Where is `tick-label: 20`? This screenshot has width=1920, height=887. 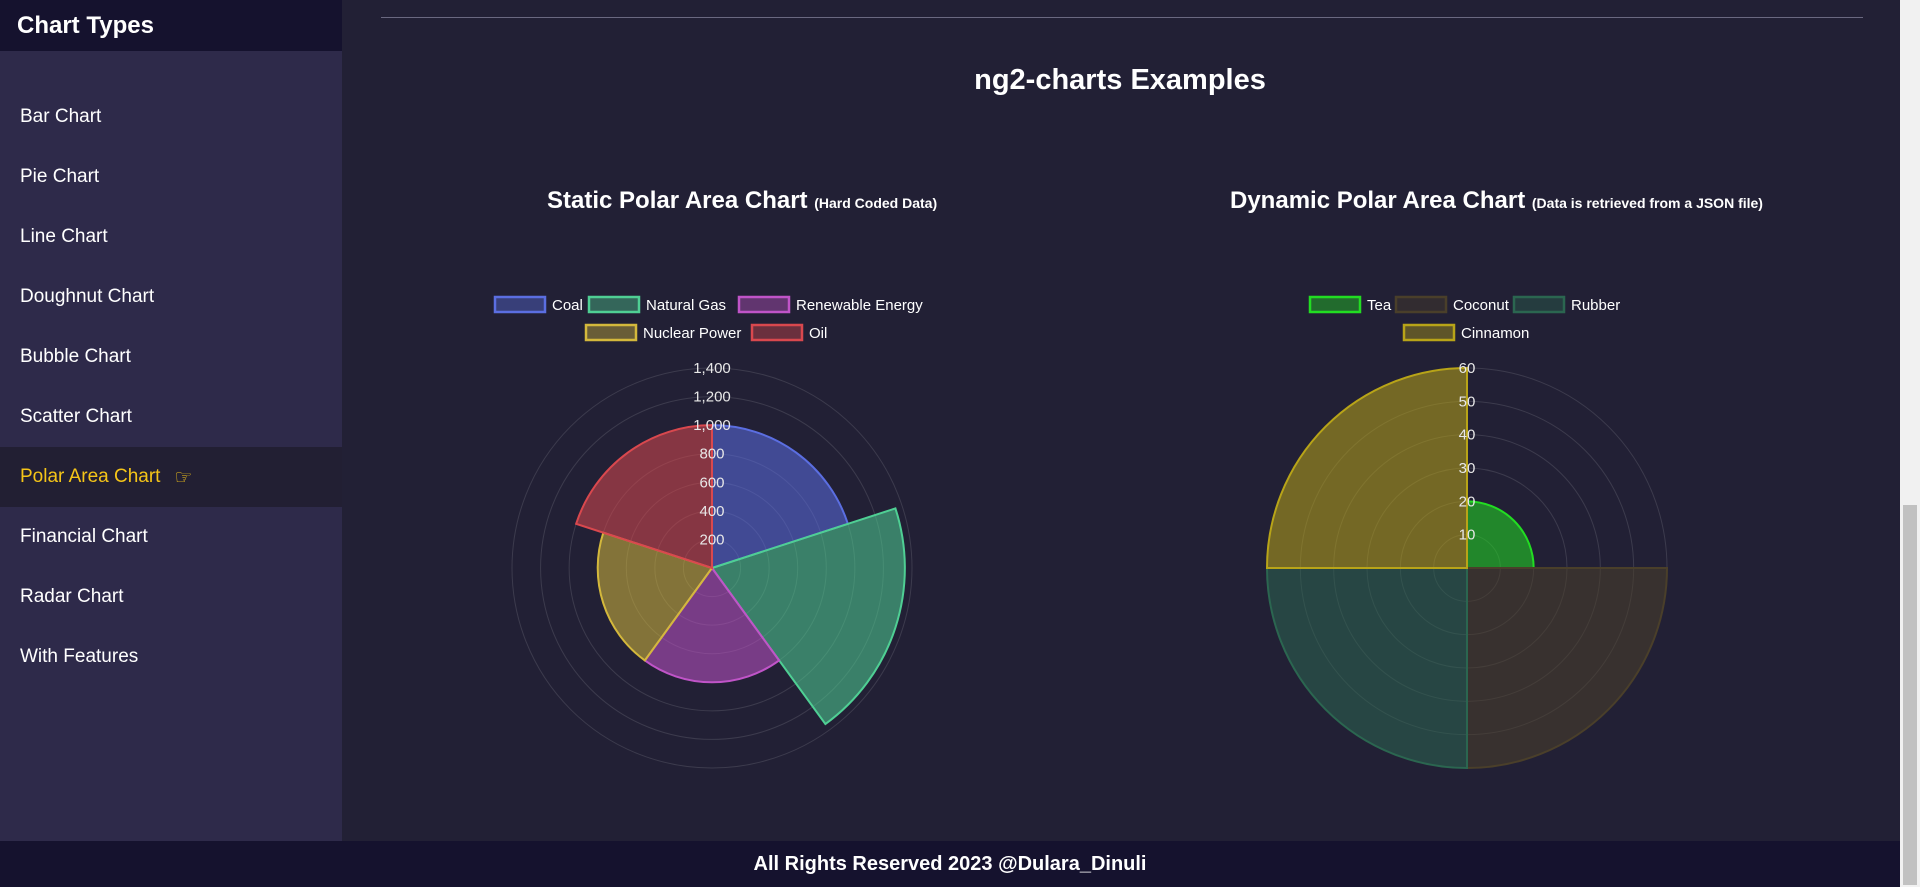 tick-label: 20 is located at coordinates (1467, 501).